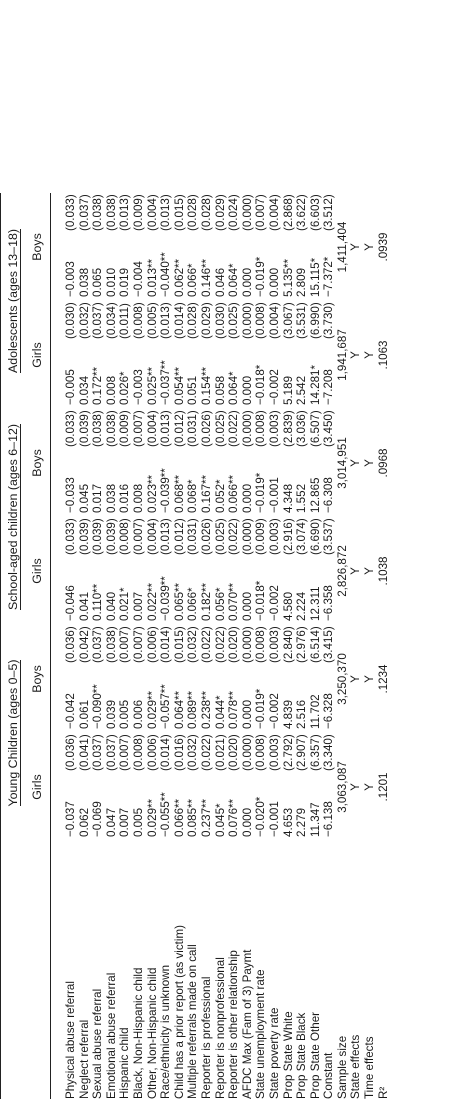  I want to click on coefficient-cell: 0.078**, so click(234, 709).